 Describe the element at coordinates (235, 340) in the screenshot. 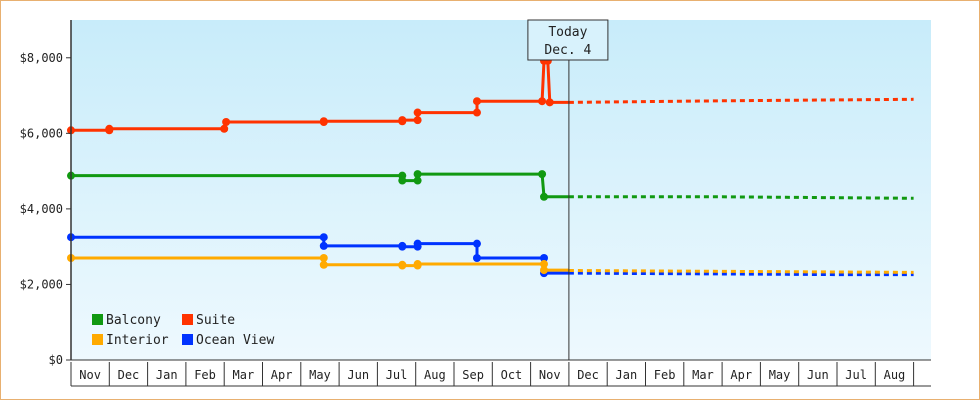

I see `legend-label-ocean-view: Ocean View` at that location.